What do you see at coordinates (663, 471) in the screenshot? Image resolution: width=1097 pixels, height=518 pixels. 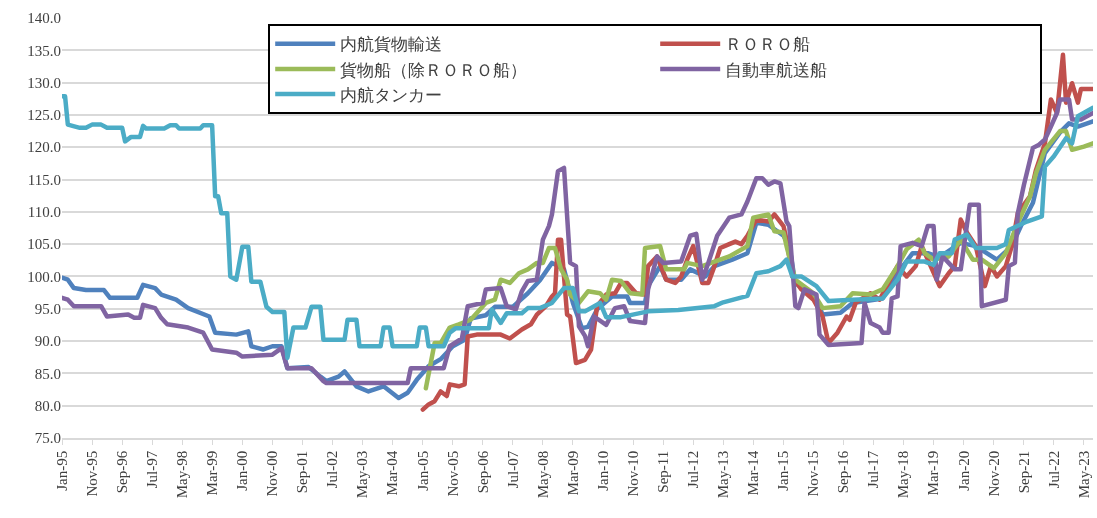 I see `x-tick-label: Sep-11` at bounding box center [663, 471].